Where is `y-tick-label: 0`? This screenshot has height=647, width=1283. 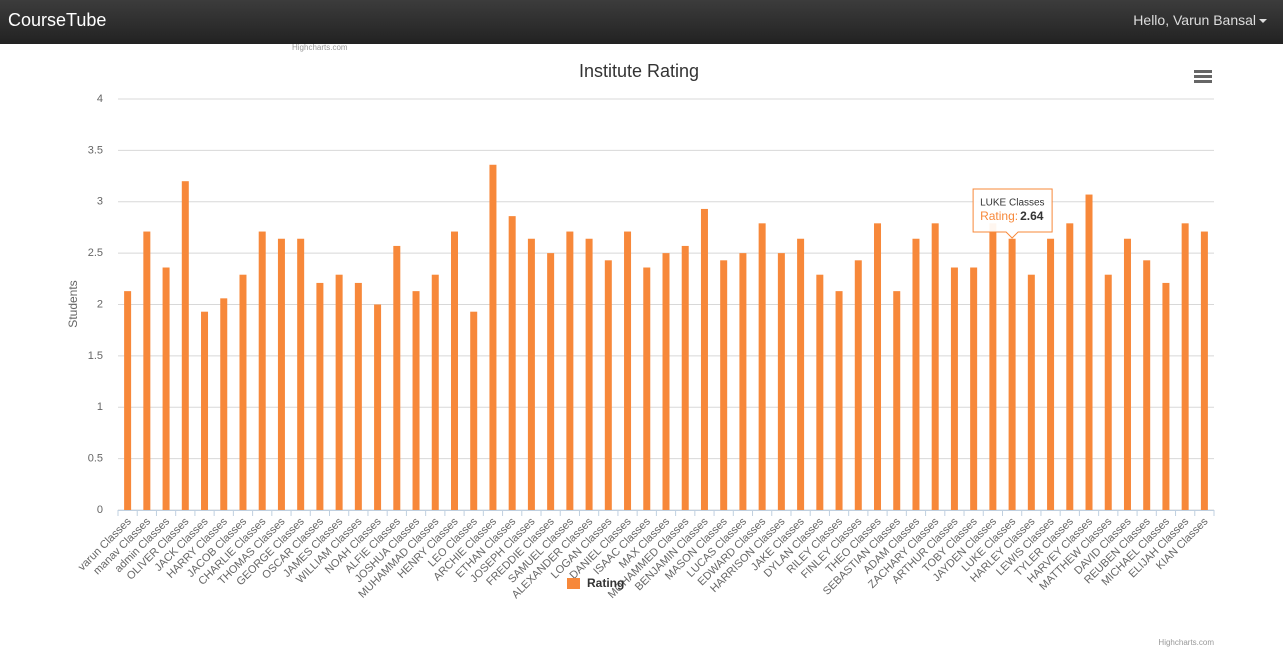 y-tick-label: 0 is located at coordinates (100, 510).